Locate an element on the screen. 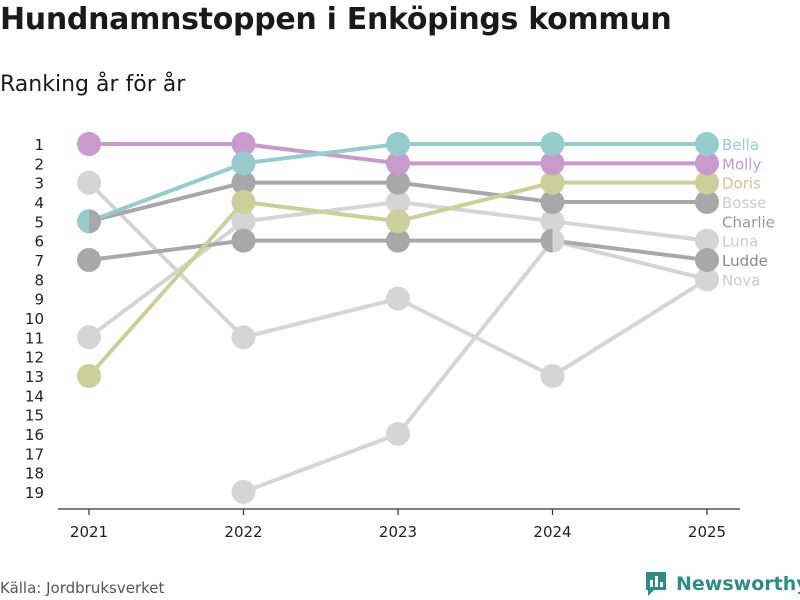  point-doris-2022 is located at coordinates (243, 201).